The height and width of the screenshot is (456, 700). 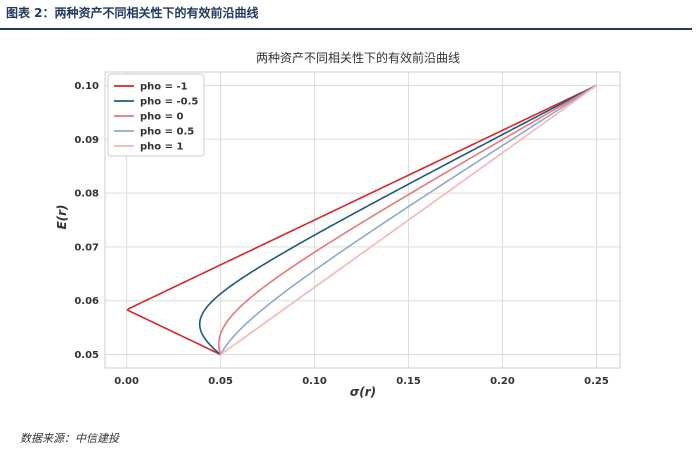 What do you see at coordinates (596, 381) in the screenshot?
I see `x-tick-label: 0.25` at bounding box center [596, 381].